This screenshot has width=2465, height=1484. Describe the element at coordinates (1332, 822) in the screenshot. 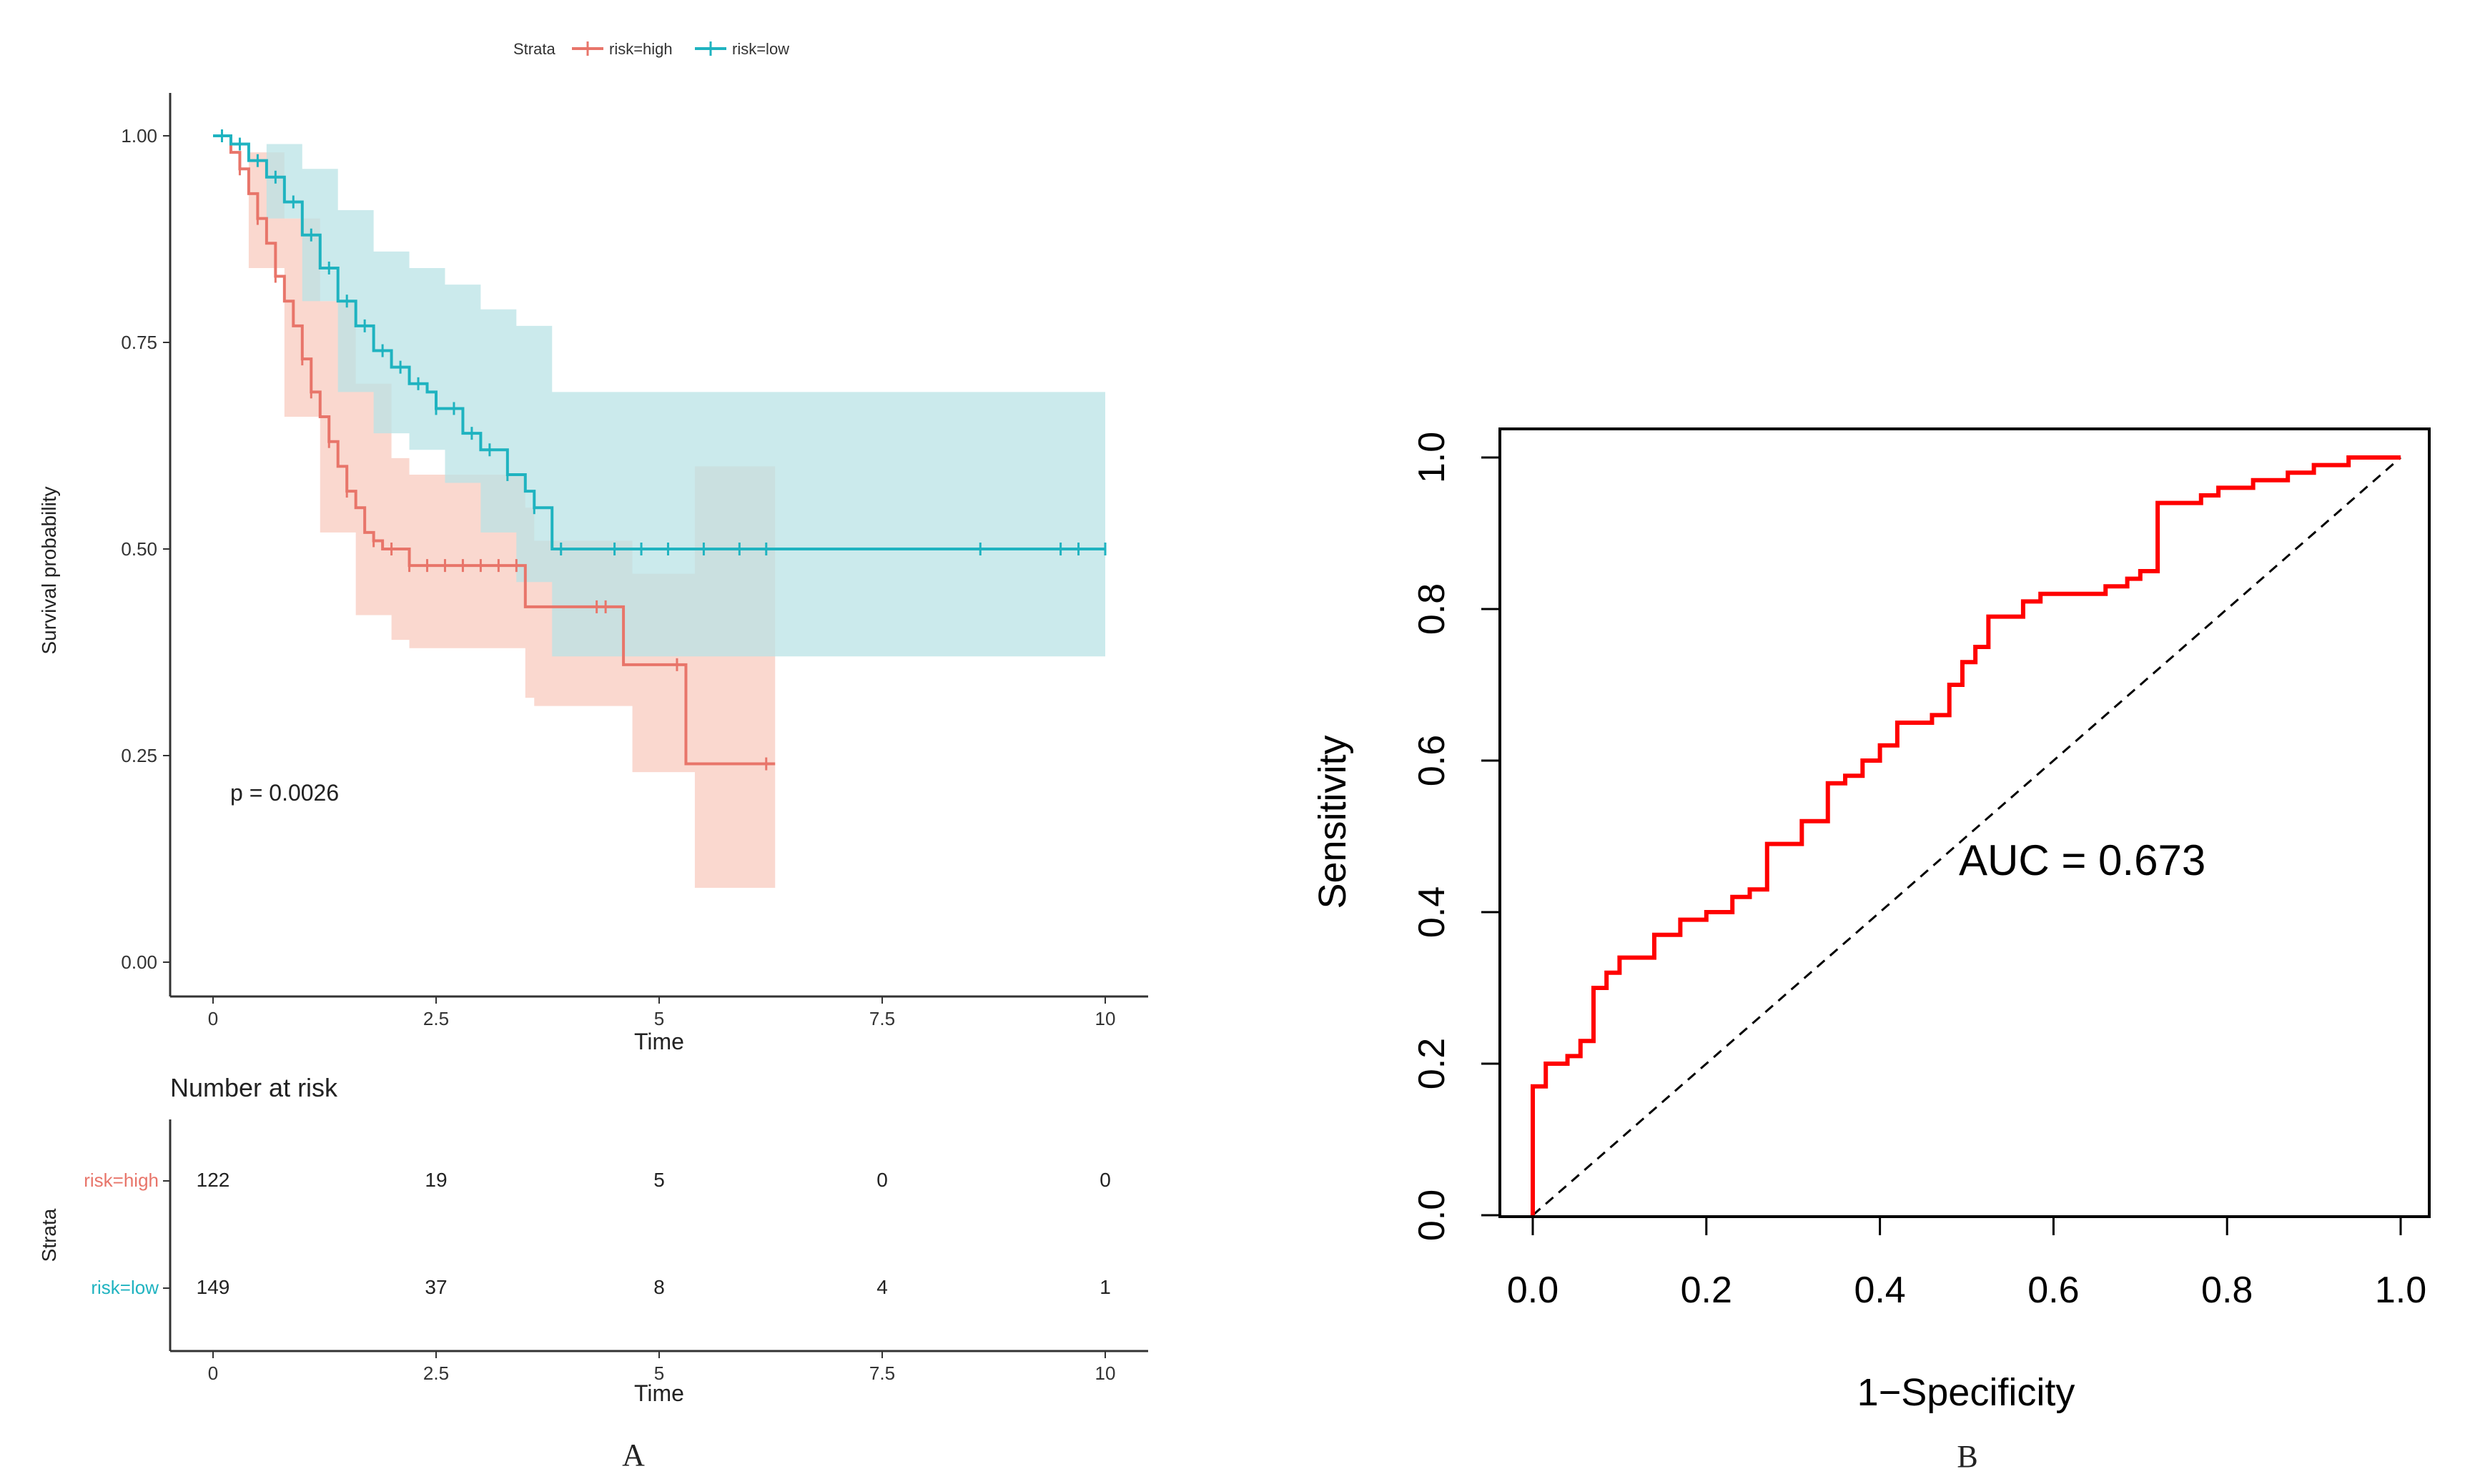

I see `roc-y-axis-label: Sensitivity` at that location.